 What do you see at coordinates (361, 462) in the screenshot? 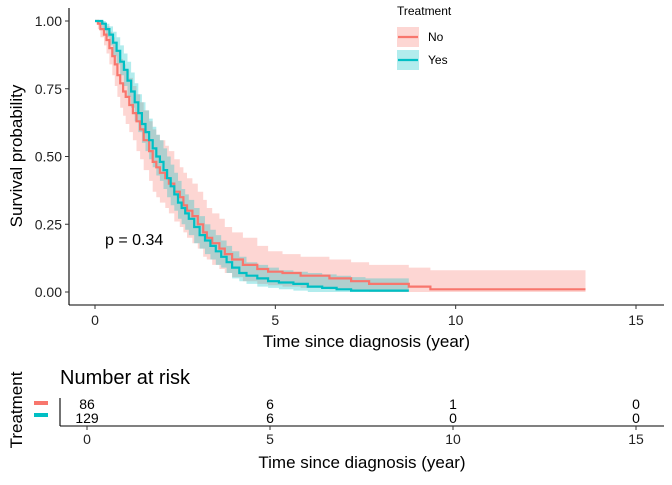
I see `risk-x-axis-title: Time since diagnosis (year)` at bounding box center [361, 462].